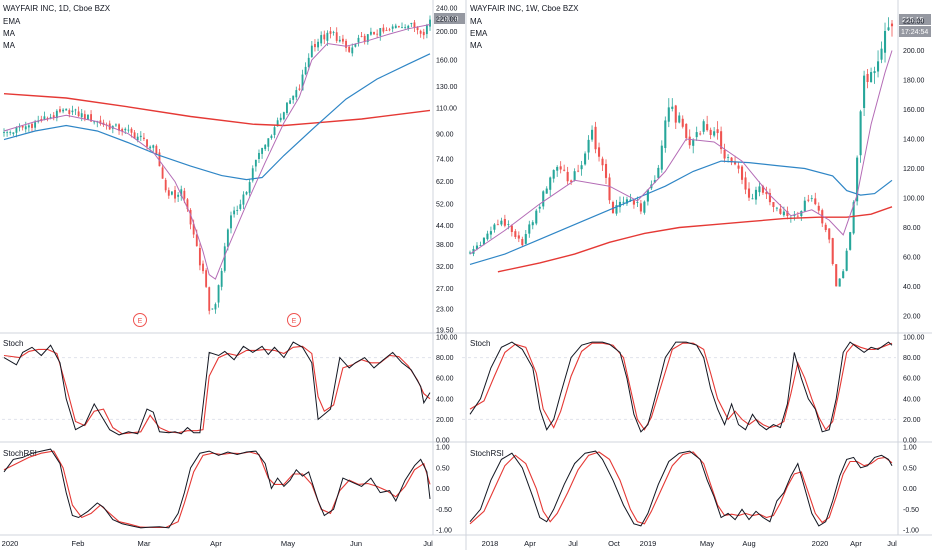 Image resolution: width=932 pixels, height=550 pixels. What do you see at coordinates (912, 420) in the screenshot?
I see `stoch-axis-tick-label: 20.00` at bounding box center [912, 420].